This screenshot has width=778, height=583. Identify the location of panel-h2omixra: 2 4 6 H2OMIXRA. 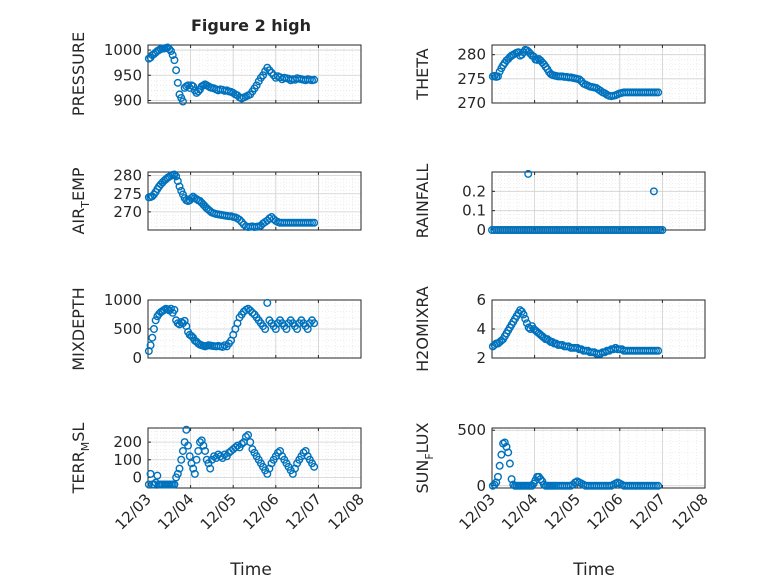
(559, 329).